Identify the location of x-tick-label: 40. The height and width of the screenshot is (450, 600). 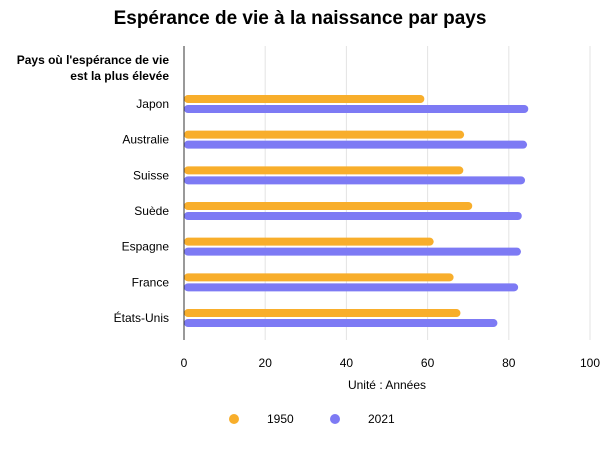
(347, 363).